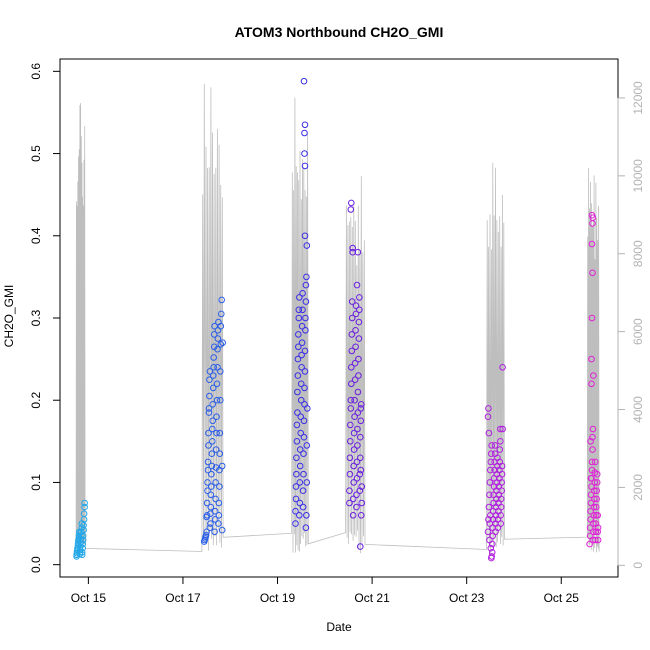  What do you see at coordinates (638, 98) in the screenshot?
I see `y2-tick-label: 12000` at bounding box center [638, 98].